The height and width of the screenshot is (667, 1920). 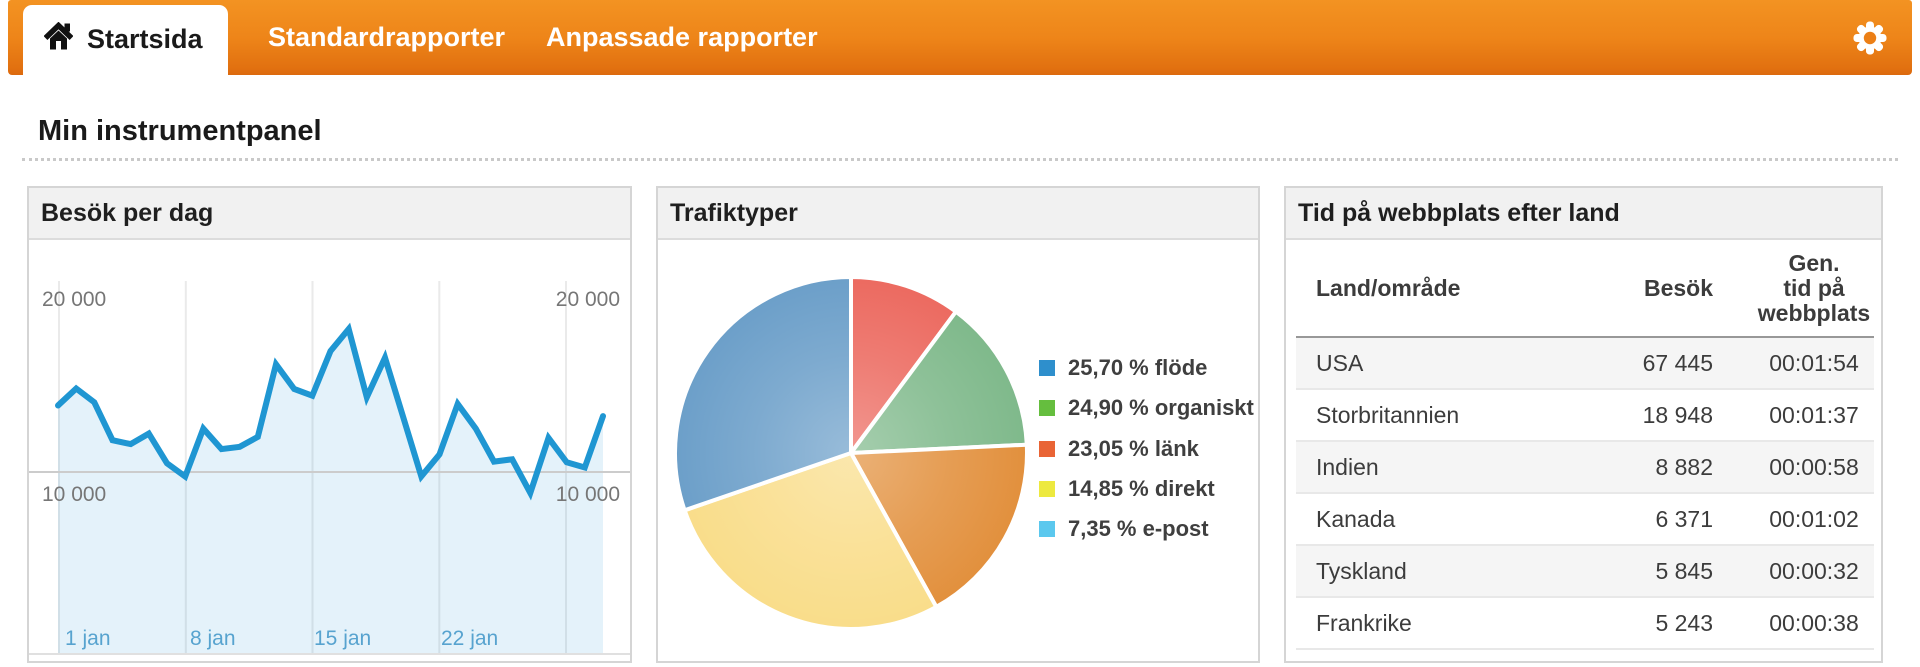 What do you see at coordinates (469, 638) in the screenshot?
I see `svg-text: 22 jan` at bounding box center [469, 638].